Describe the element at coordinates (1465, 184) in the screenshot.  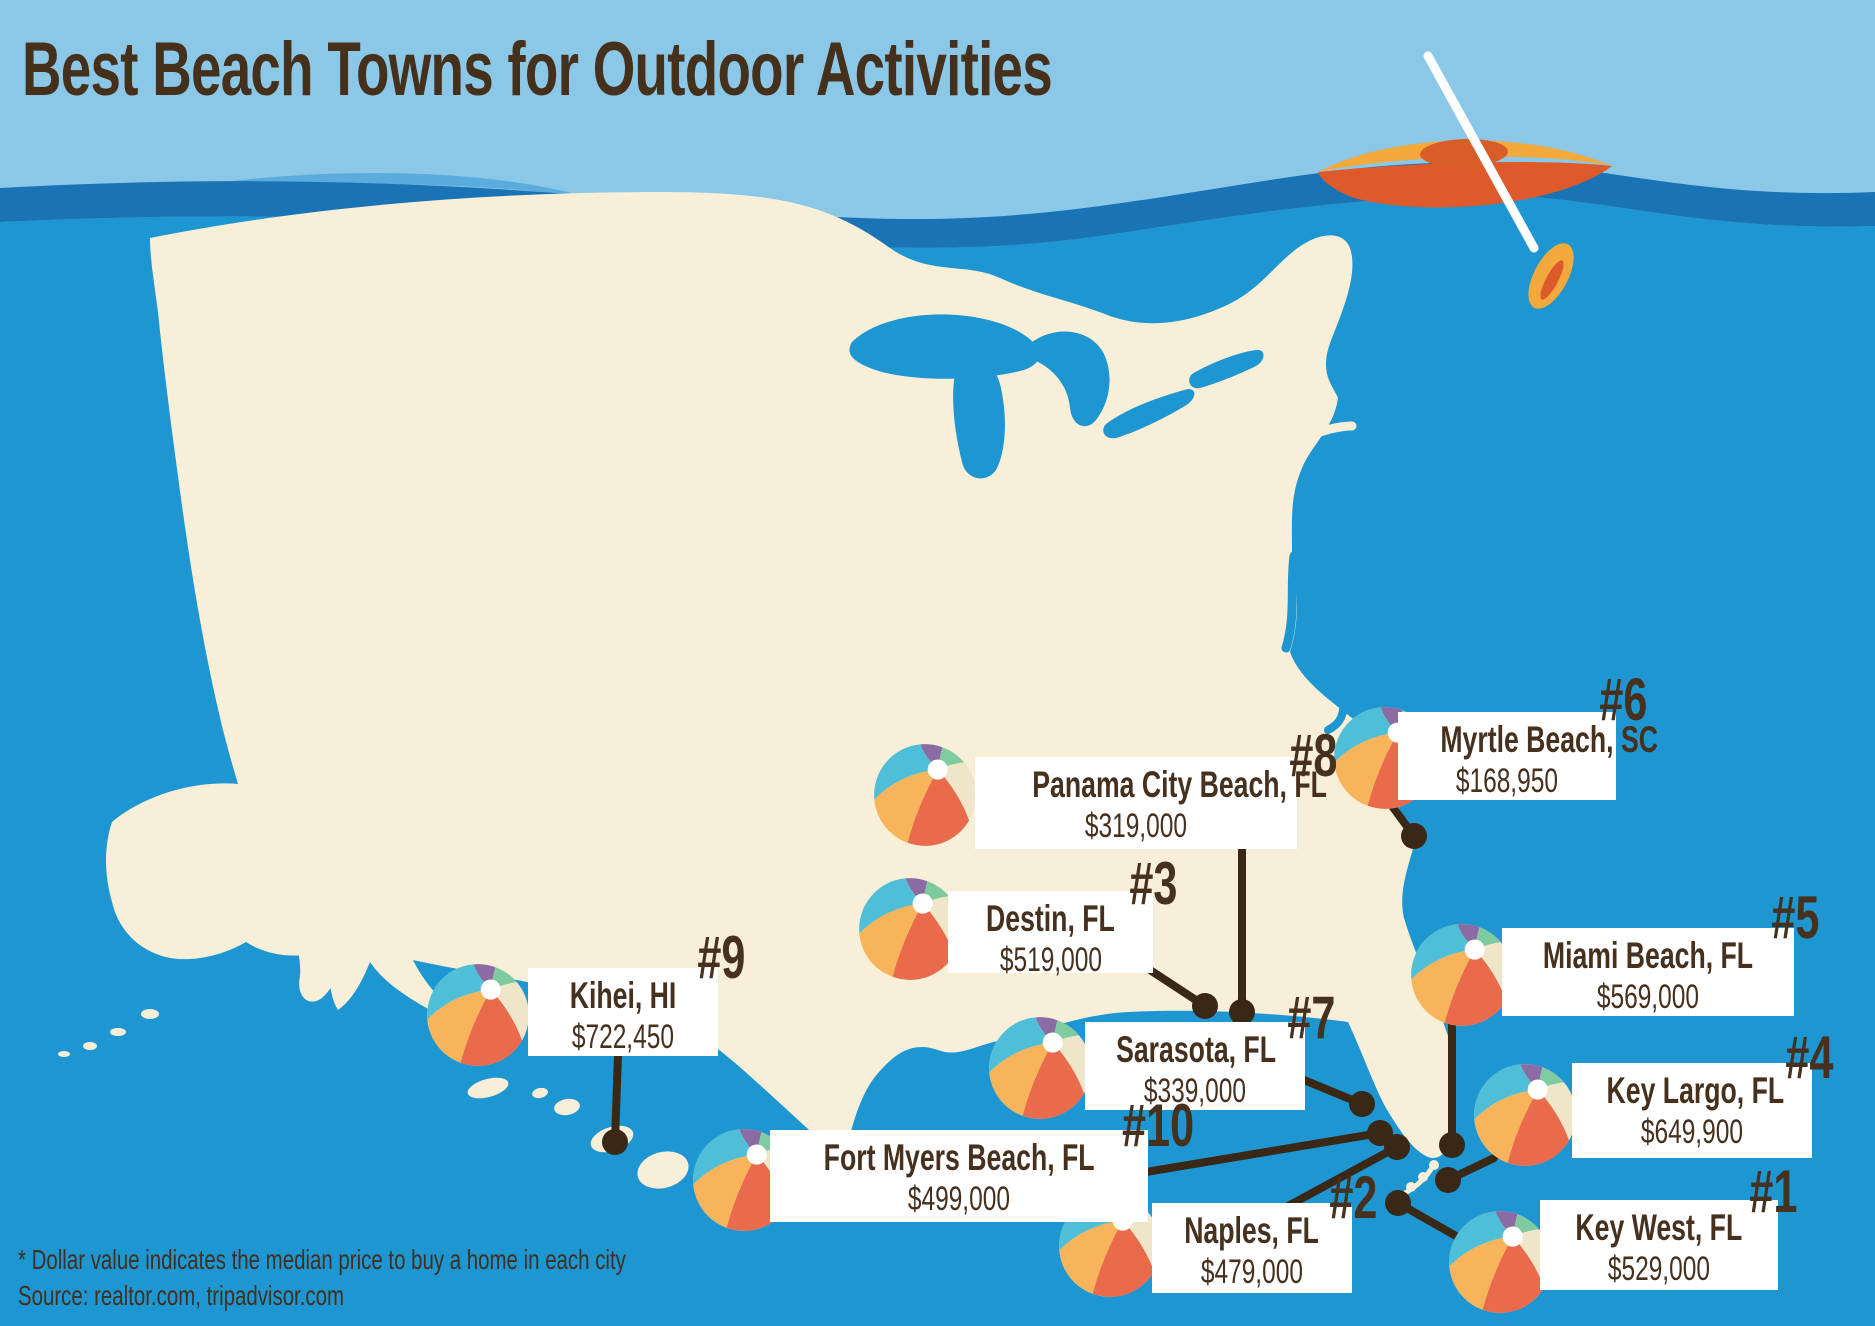
I see `kayak-hull` at that location.